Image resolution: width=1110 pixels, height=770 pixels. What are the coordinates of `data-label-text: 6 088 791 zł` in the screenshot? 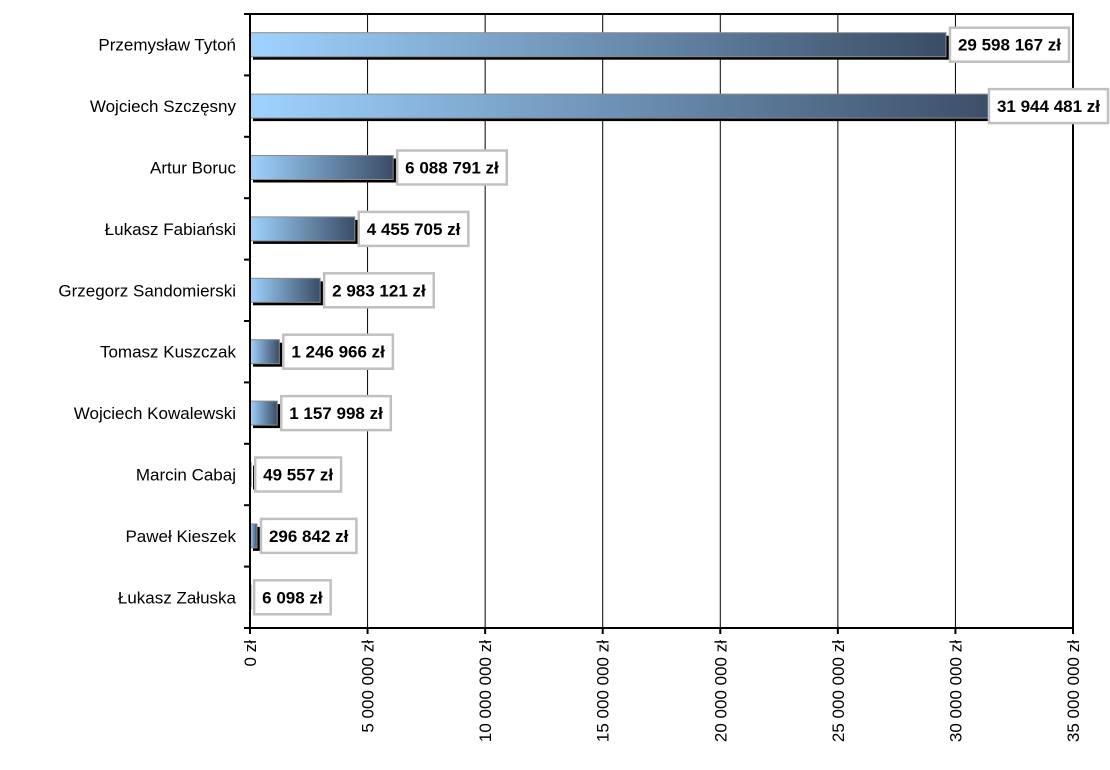 It's located at (452, 168).